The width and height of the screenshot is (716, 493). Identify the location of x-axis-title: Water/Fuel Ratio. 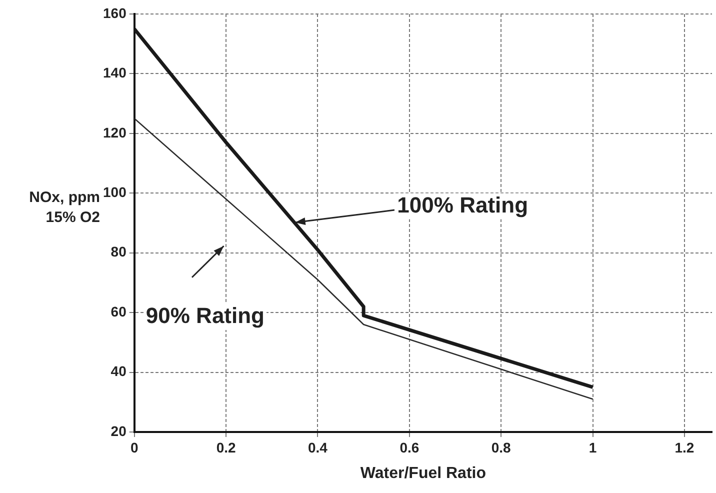
(423, 473).